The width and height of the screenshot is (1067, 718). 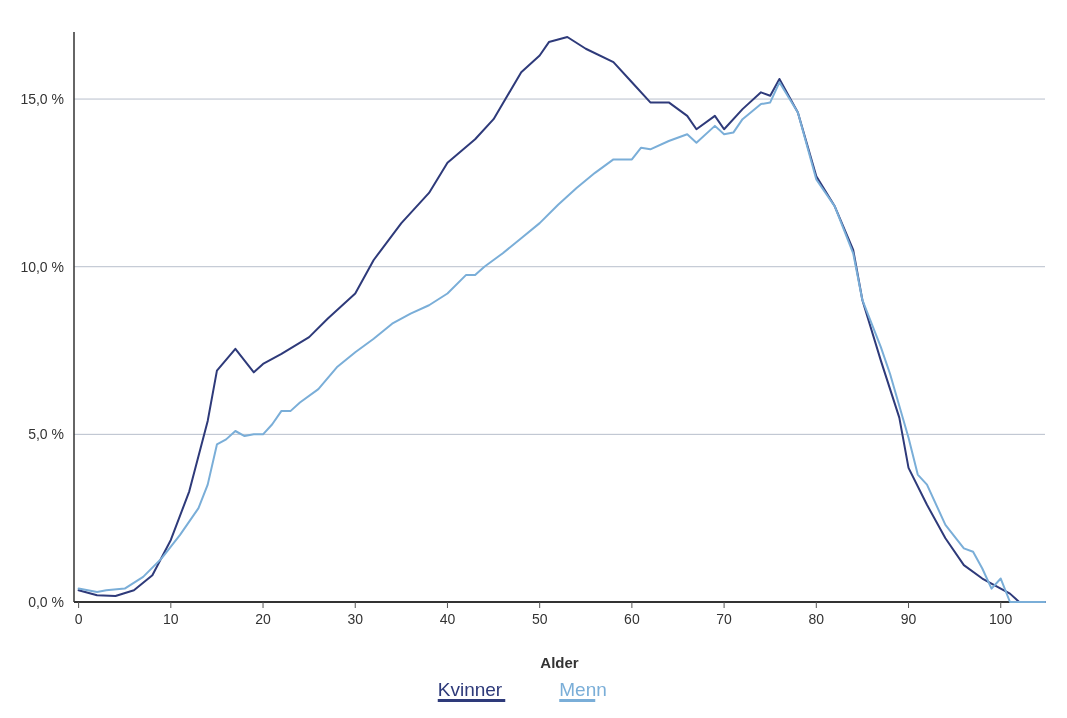 What do you see at coordinates (1001, 619) in the screenshot?
I see `x-tick-label: 100` at bounding box center [1001, 619].